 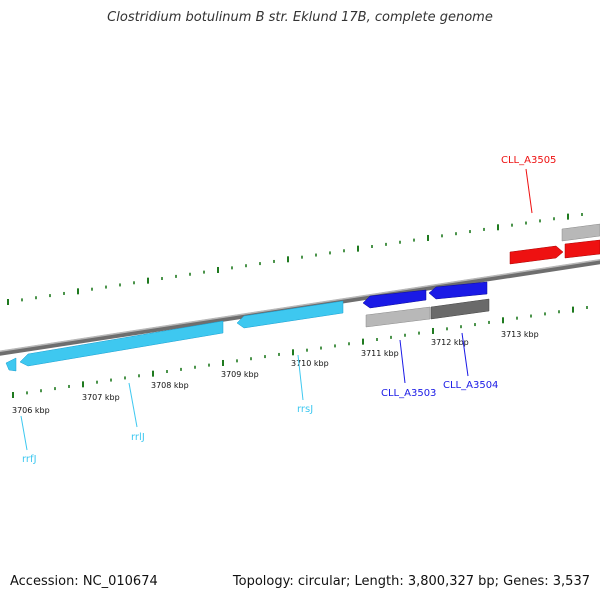 What do you see at coordinates (408, 393) in the screenshot?
I see `gene-label-CLL_A3503: CLL_A3503` at bounding box center [408, 393].